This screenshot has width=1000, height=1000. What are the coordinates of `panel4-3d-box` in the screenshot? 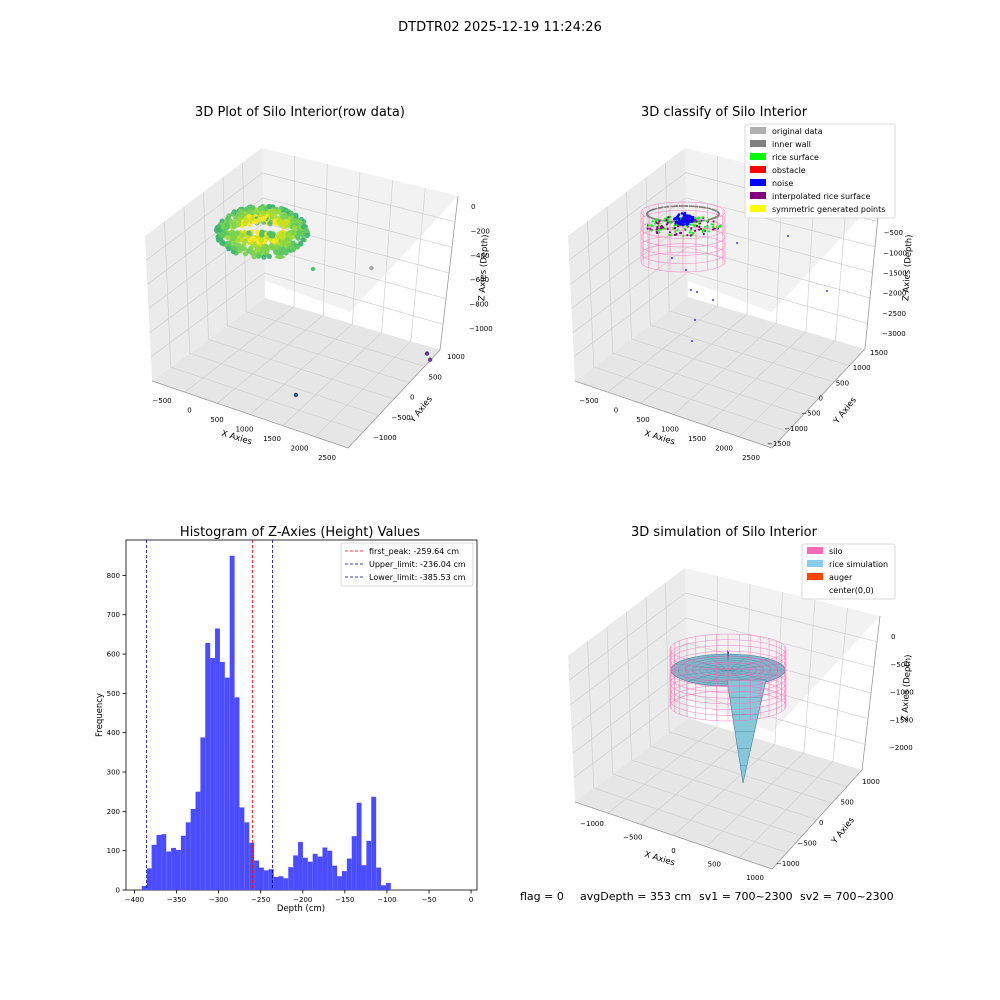 It's located at (724, 719).